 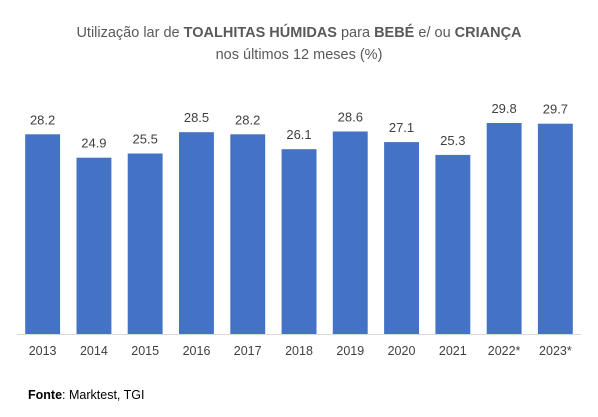 What do you see at coordinates (260, 33) in the screenshot?
I see `title-part: TOALHITAS HÚMIDAS` at bounding box center [260, 33].